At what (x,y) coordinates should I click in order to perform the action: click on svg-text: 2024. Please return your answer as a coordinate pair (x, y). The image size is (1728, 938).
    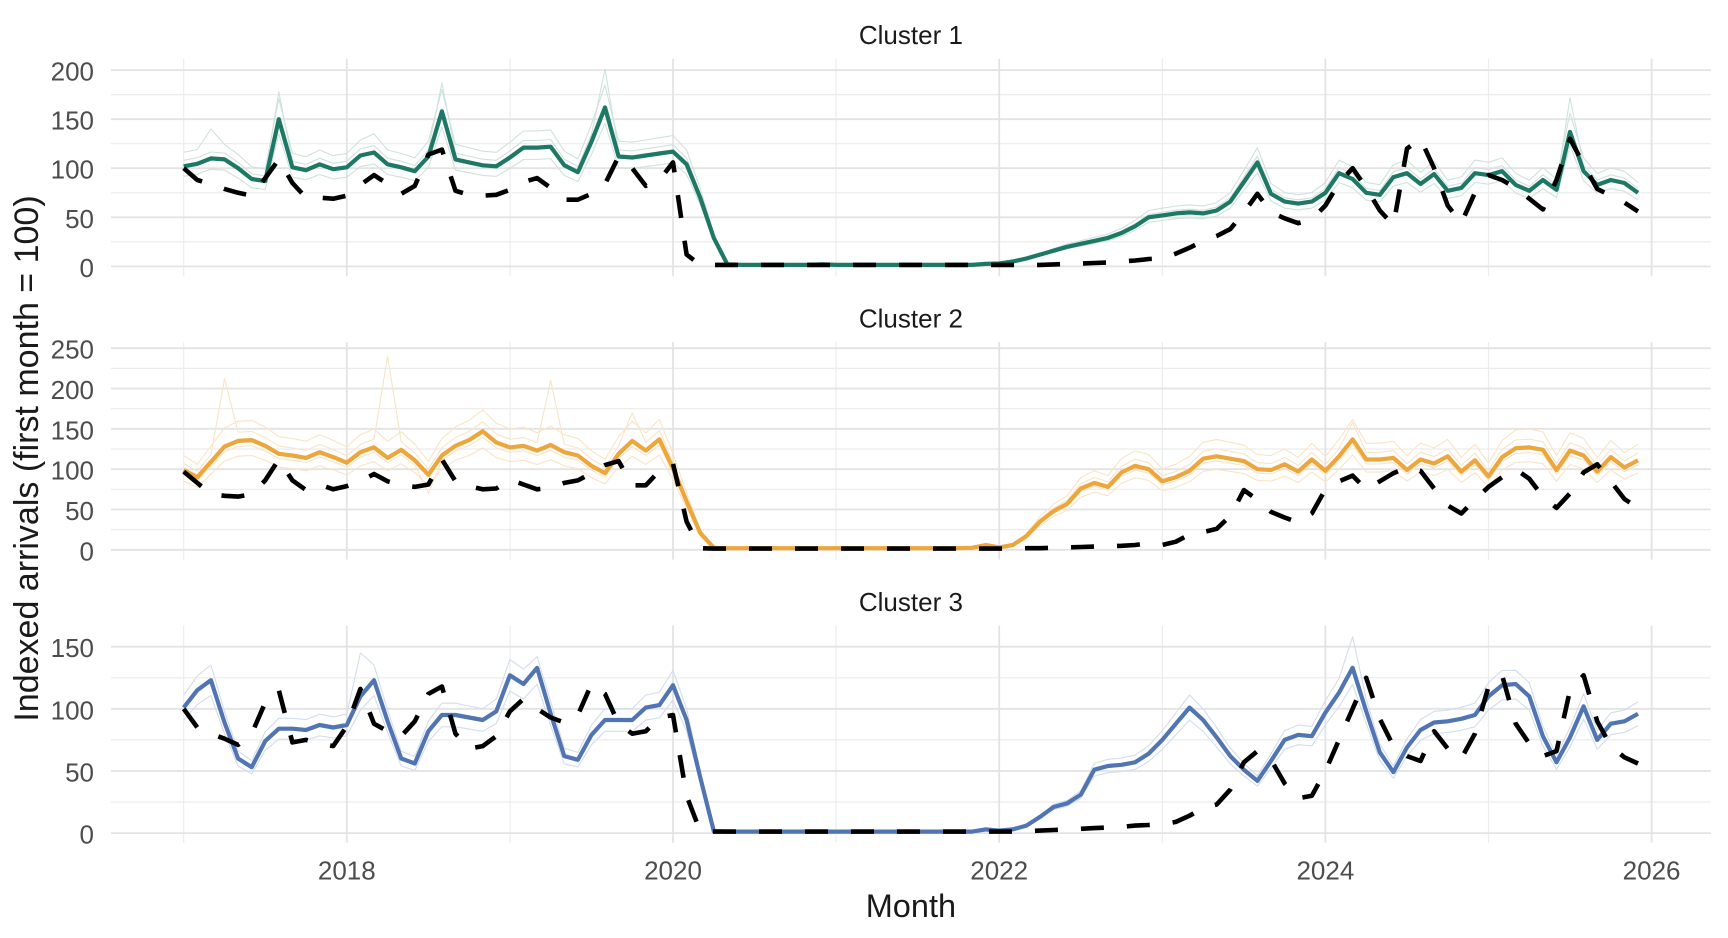
    Looking at the image, I should click on (1325, 871).